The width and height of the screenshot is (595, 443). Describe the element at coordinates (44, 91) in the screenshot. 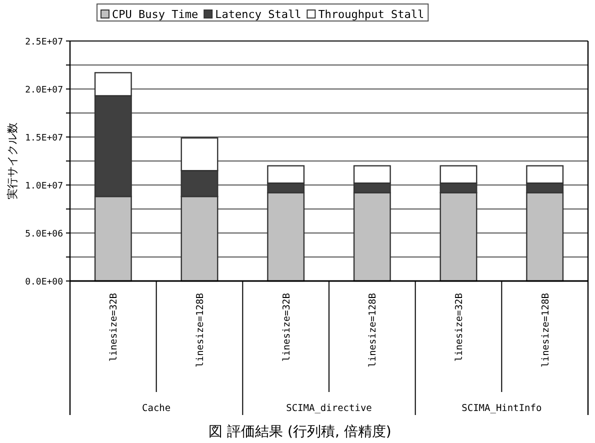

I see `y-tick-label: 2.0E+07` at that location.